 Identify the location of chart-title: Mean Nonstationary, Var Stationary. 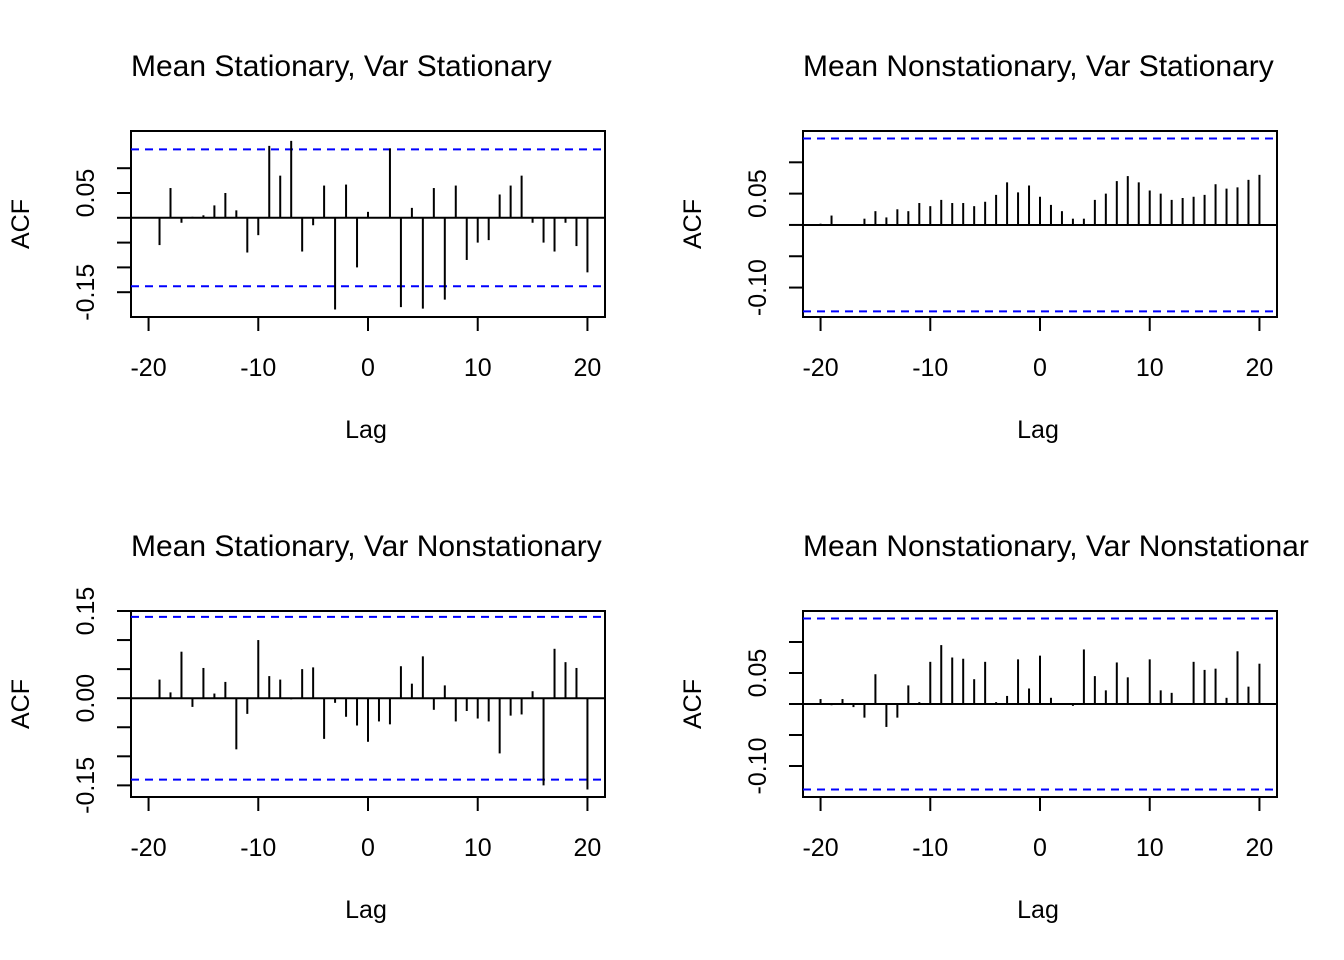
(1038, 66).